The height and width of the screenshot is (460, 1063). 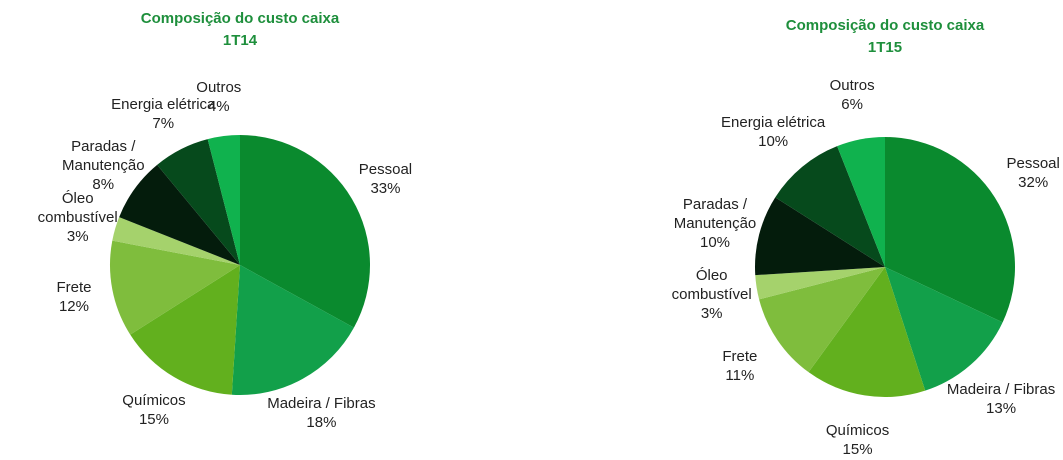 I want to click on slice-value: 4%, so click(x=218, y=107).